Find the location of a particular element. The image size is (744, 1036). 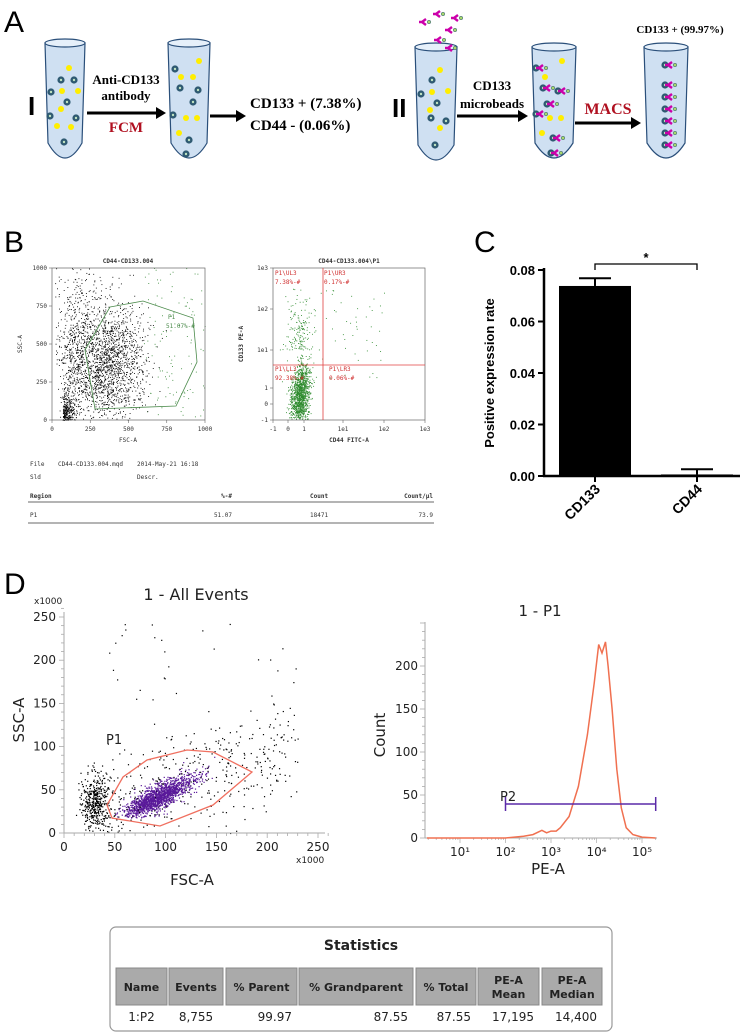

unlabeled-cell is located at coordinates (181, 77).